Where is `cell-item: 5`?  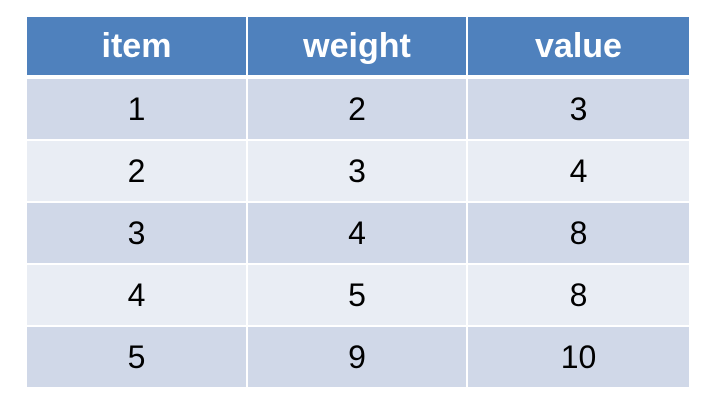
cell-item: 5 is located at coordinates (137, 357).